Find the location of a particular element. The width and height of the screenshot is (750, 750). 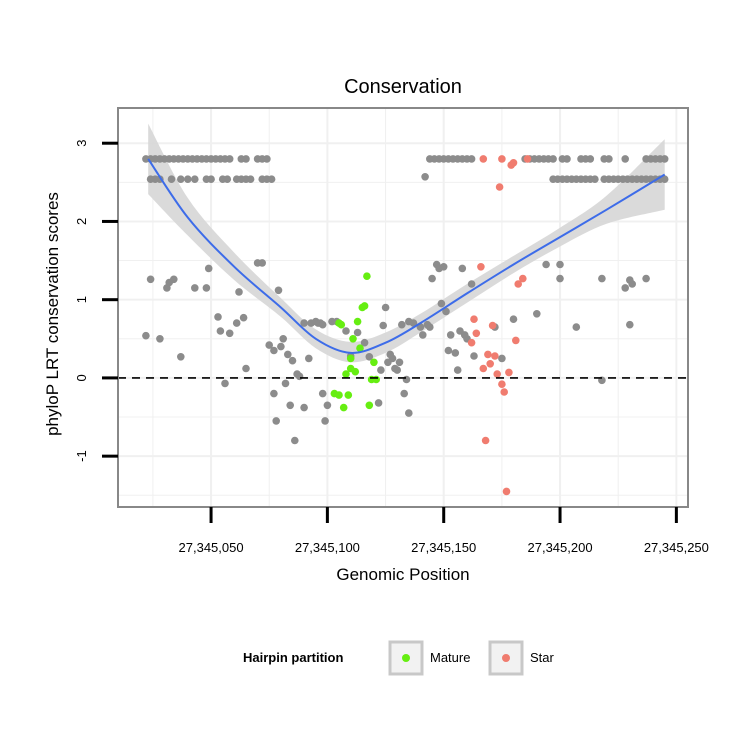

x-tick-label: 27,345,250 is located at coordinates (676, 547).